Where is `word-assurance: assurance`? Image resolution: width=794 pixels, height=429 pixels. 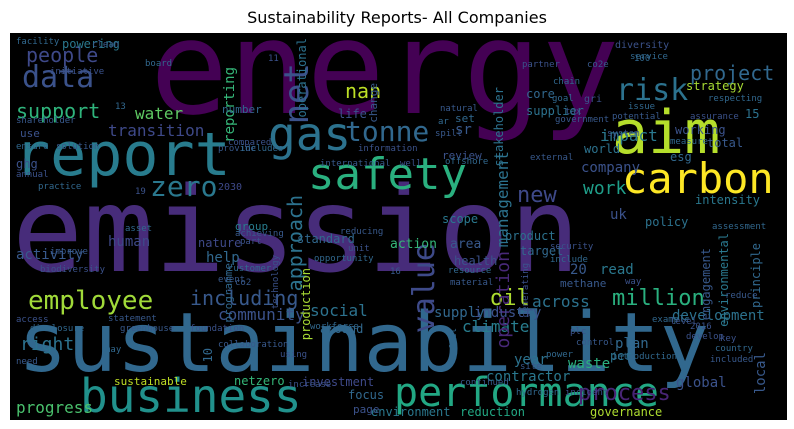 word-assurance: assurance is located at coordinates (714, 117).